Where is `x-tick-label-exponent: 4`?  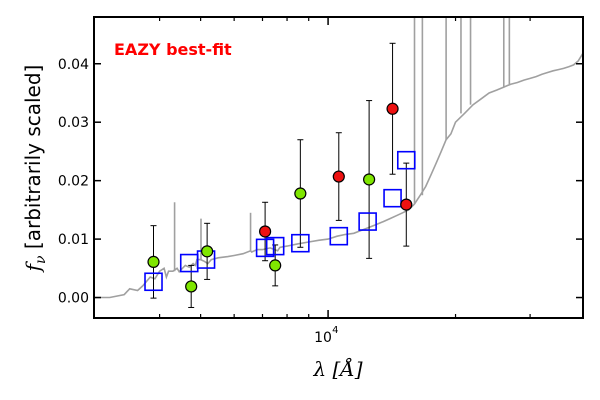 x-tick-label-exponent: 4 is located at coordinates (335, 330).